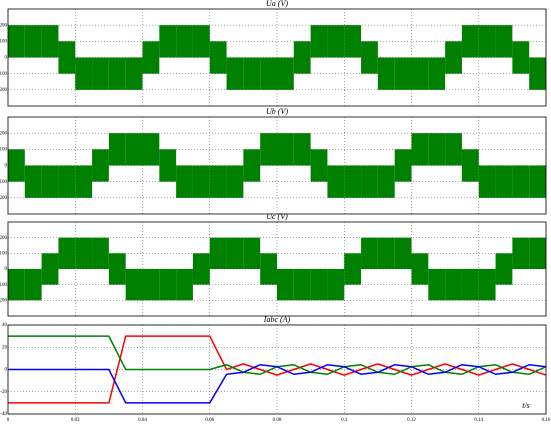 Image resolution: width=551 pixels, height=425 pixels. I want to click on x-tick-label: 0, so click(8, 420).